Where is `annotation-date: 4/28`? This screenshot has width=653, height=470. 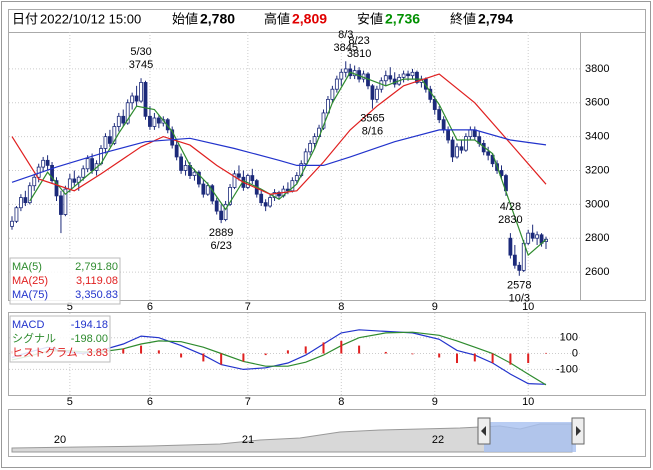 annotation-date: 4/28 is located at coordinates (510, 207).